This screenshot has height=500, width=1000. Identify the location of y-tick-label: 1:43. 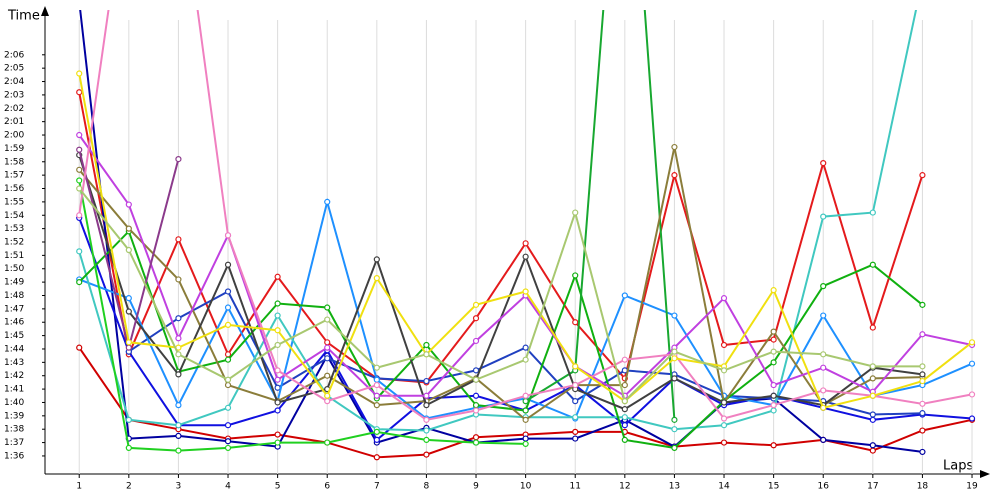
(14, 363).